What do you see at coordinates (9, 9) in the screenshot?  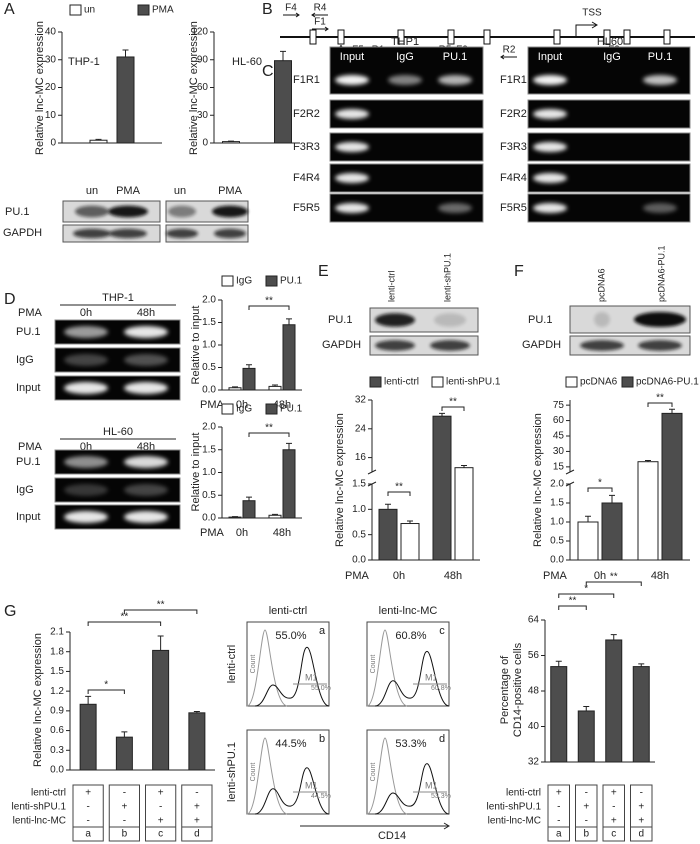 I see `panel-letter: A` at bounding box center [9, 9].